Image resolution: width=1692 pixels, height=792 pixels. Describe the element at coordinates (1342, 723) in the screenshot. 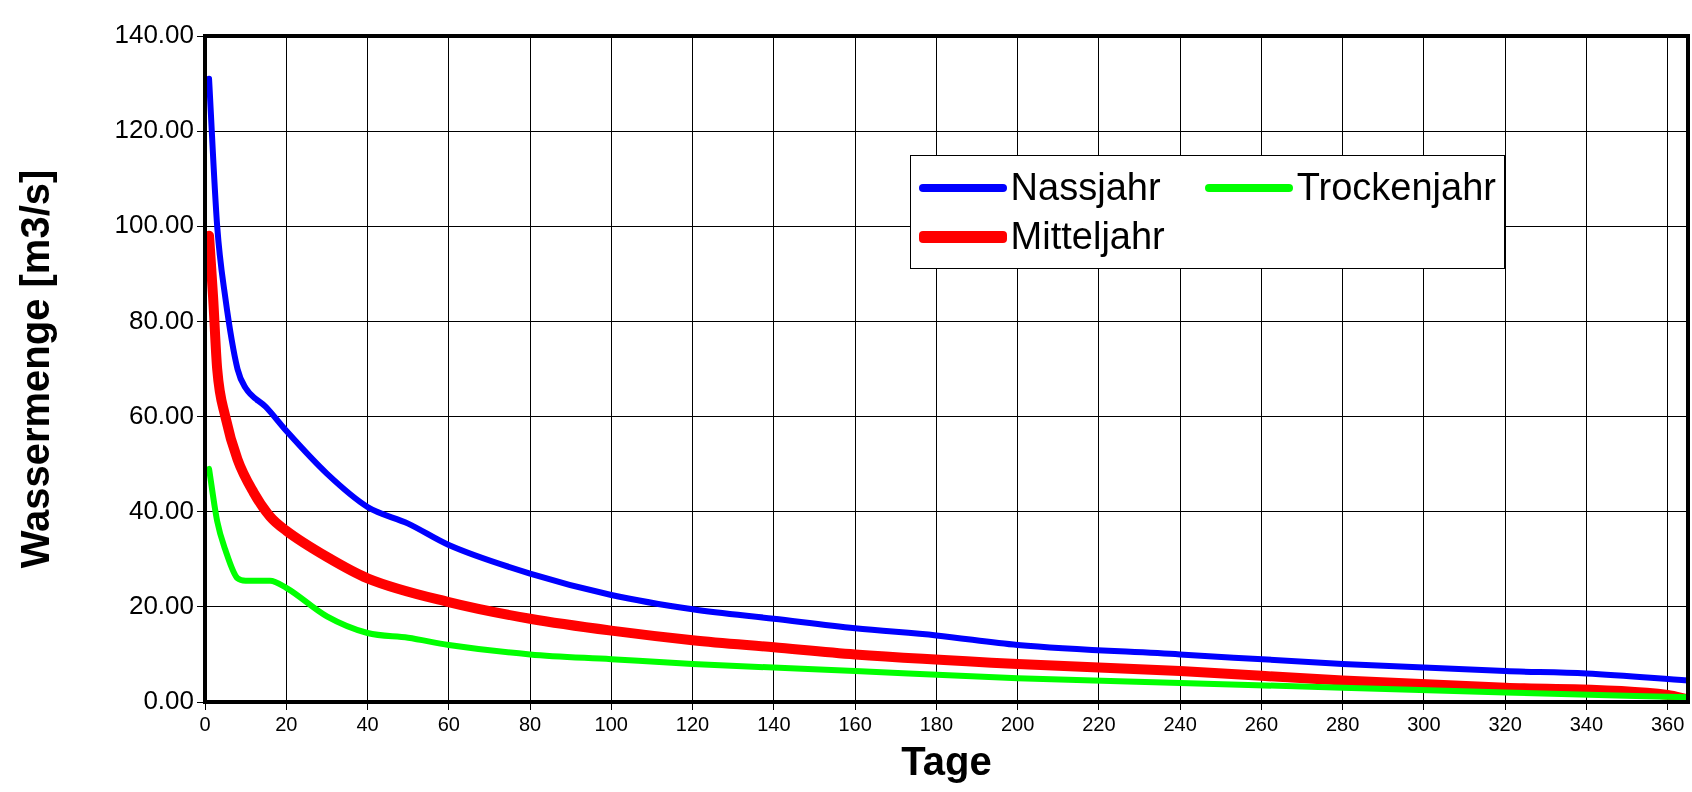

I see `x-tick-label: 280` at that location.